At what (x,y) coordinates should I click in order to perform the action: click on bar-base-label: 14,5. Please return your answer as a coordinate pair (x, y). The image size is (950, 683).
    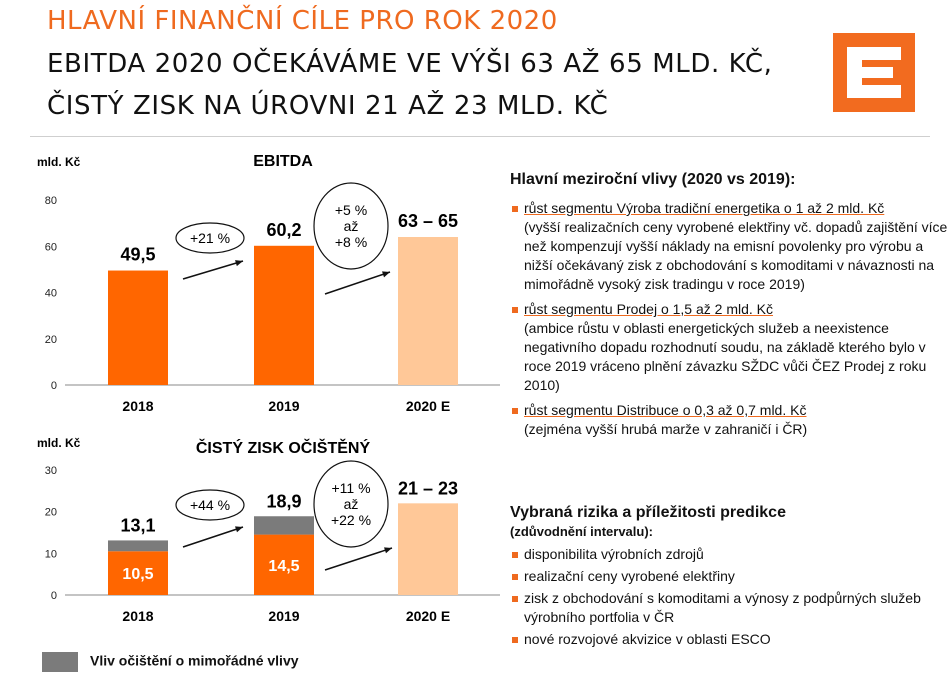
    Looking at the image, I should click on (283, 566).